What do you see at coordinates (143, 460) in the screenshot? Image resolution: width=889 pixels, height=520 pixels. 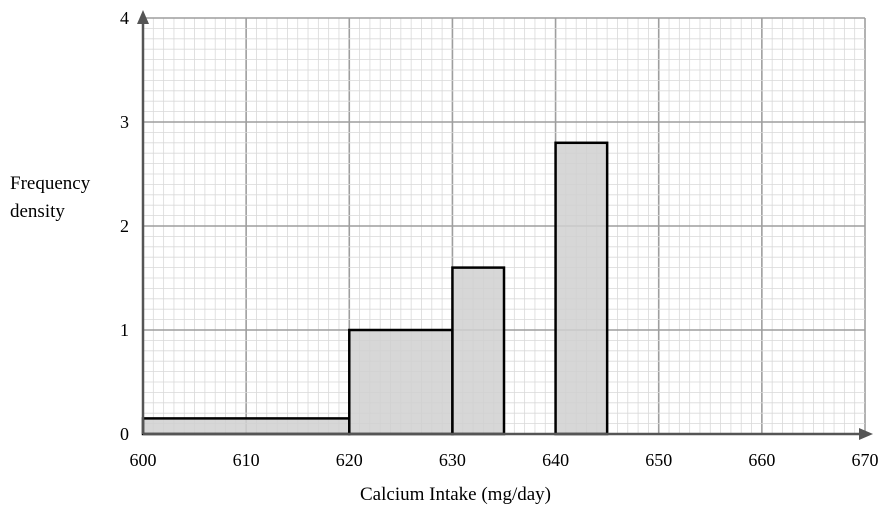 I see `x-tick-label: 600` at bounding box center [143, 460].